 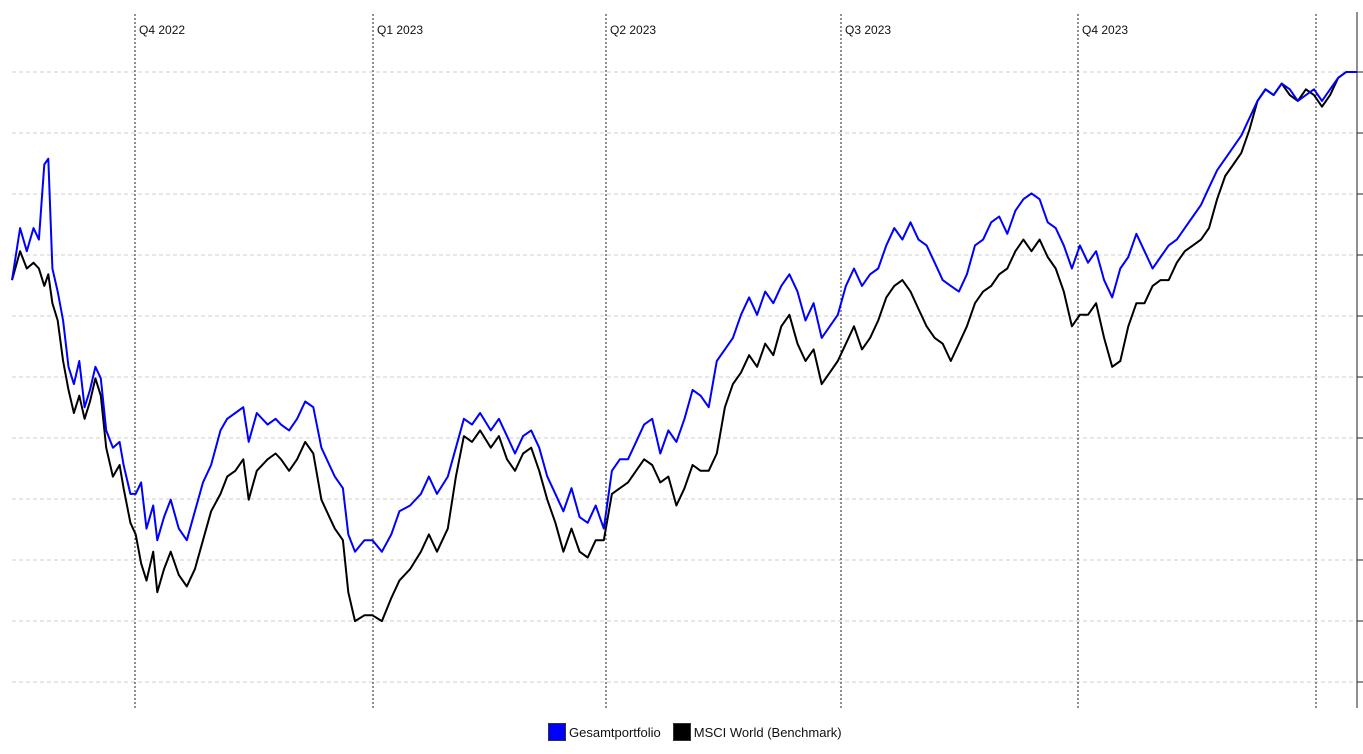 What do you see at coordinates (1360, 377) in the screenshot?
I see `right-axis-ticks` at bounding box center [1360, 377].